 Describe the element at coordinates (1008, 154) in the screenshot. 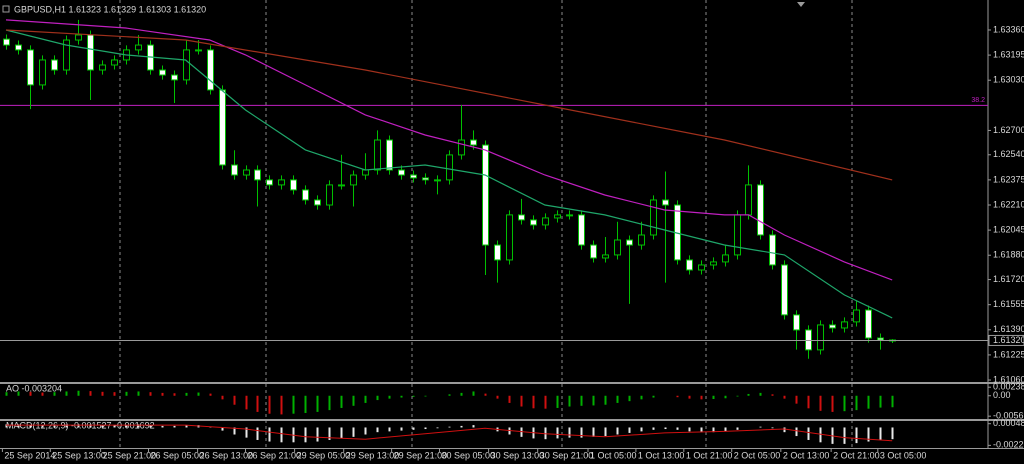

I see `y-tick-label: 1.62540` at that location.